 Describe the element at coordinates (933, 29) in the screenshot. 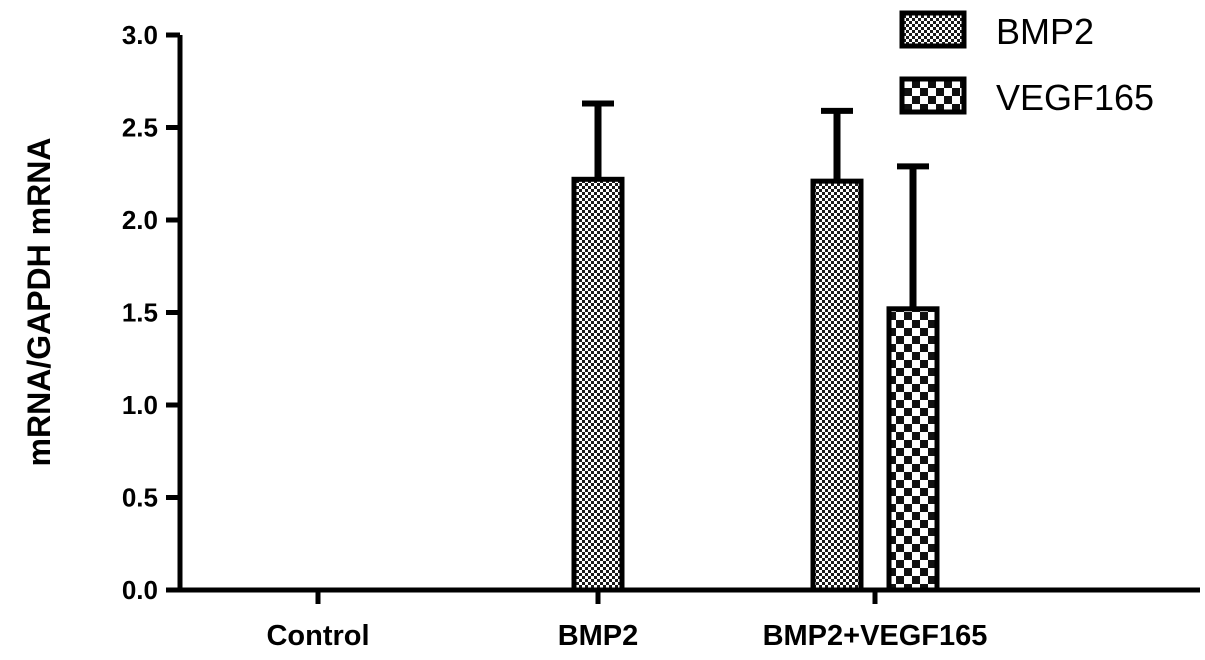

I see `legend-swatch-bmp2` at that location.